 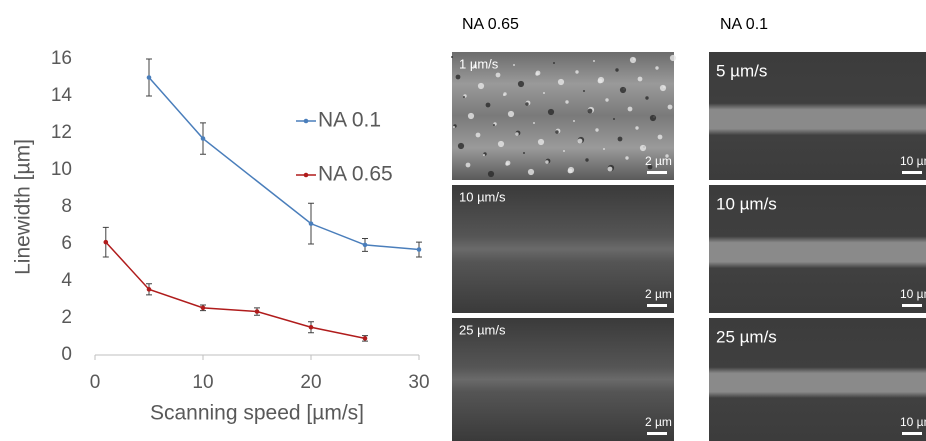 What do you see at coordinates (66, 354) in the screenshot?
I see `y-tick-label: 0` at bounding box center [66, 354].